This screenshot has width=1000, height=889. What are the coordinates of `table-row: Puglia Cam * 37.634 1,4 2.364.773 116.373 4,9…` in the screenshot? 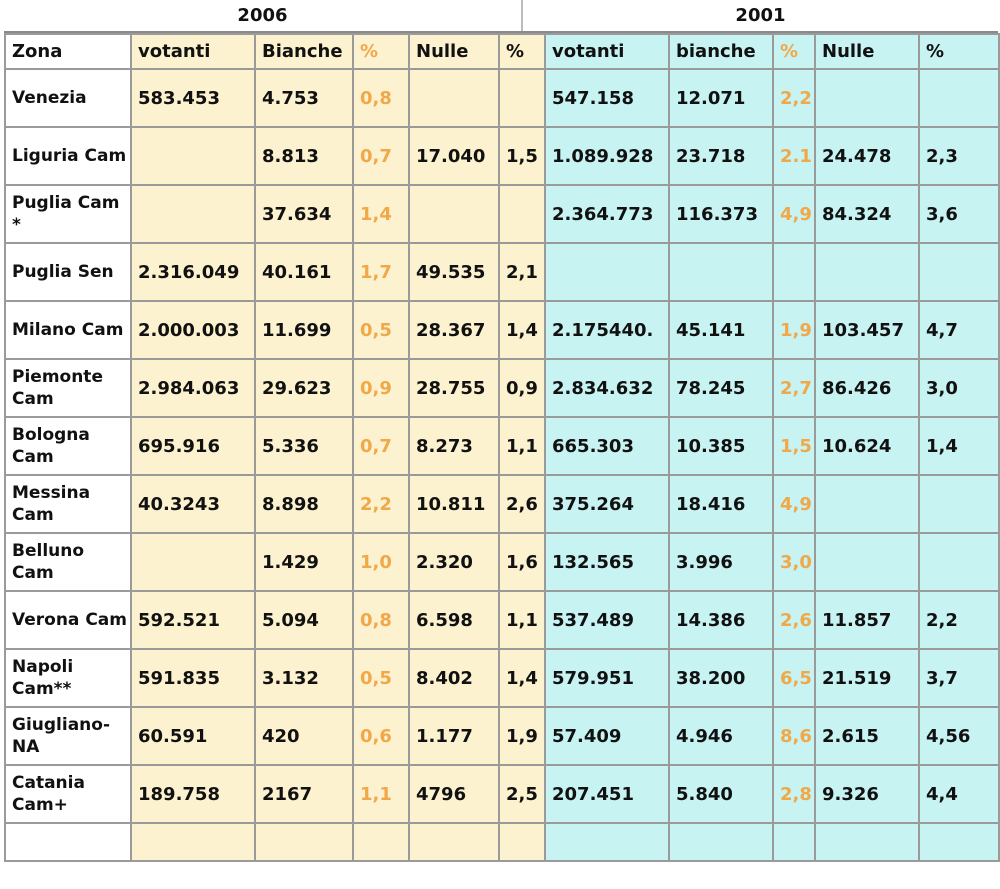 It's located at (502, 214).